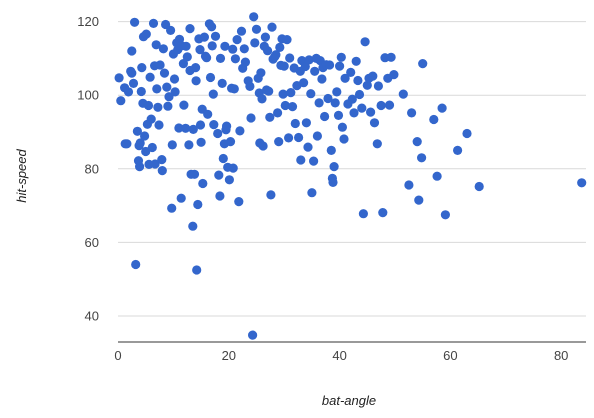  What do you see at coordinates (88, 168) in the screenshot?
I see `y-tick-labels: 40 60 80 100 120` at bounding box center [88, 168].